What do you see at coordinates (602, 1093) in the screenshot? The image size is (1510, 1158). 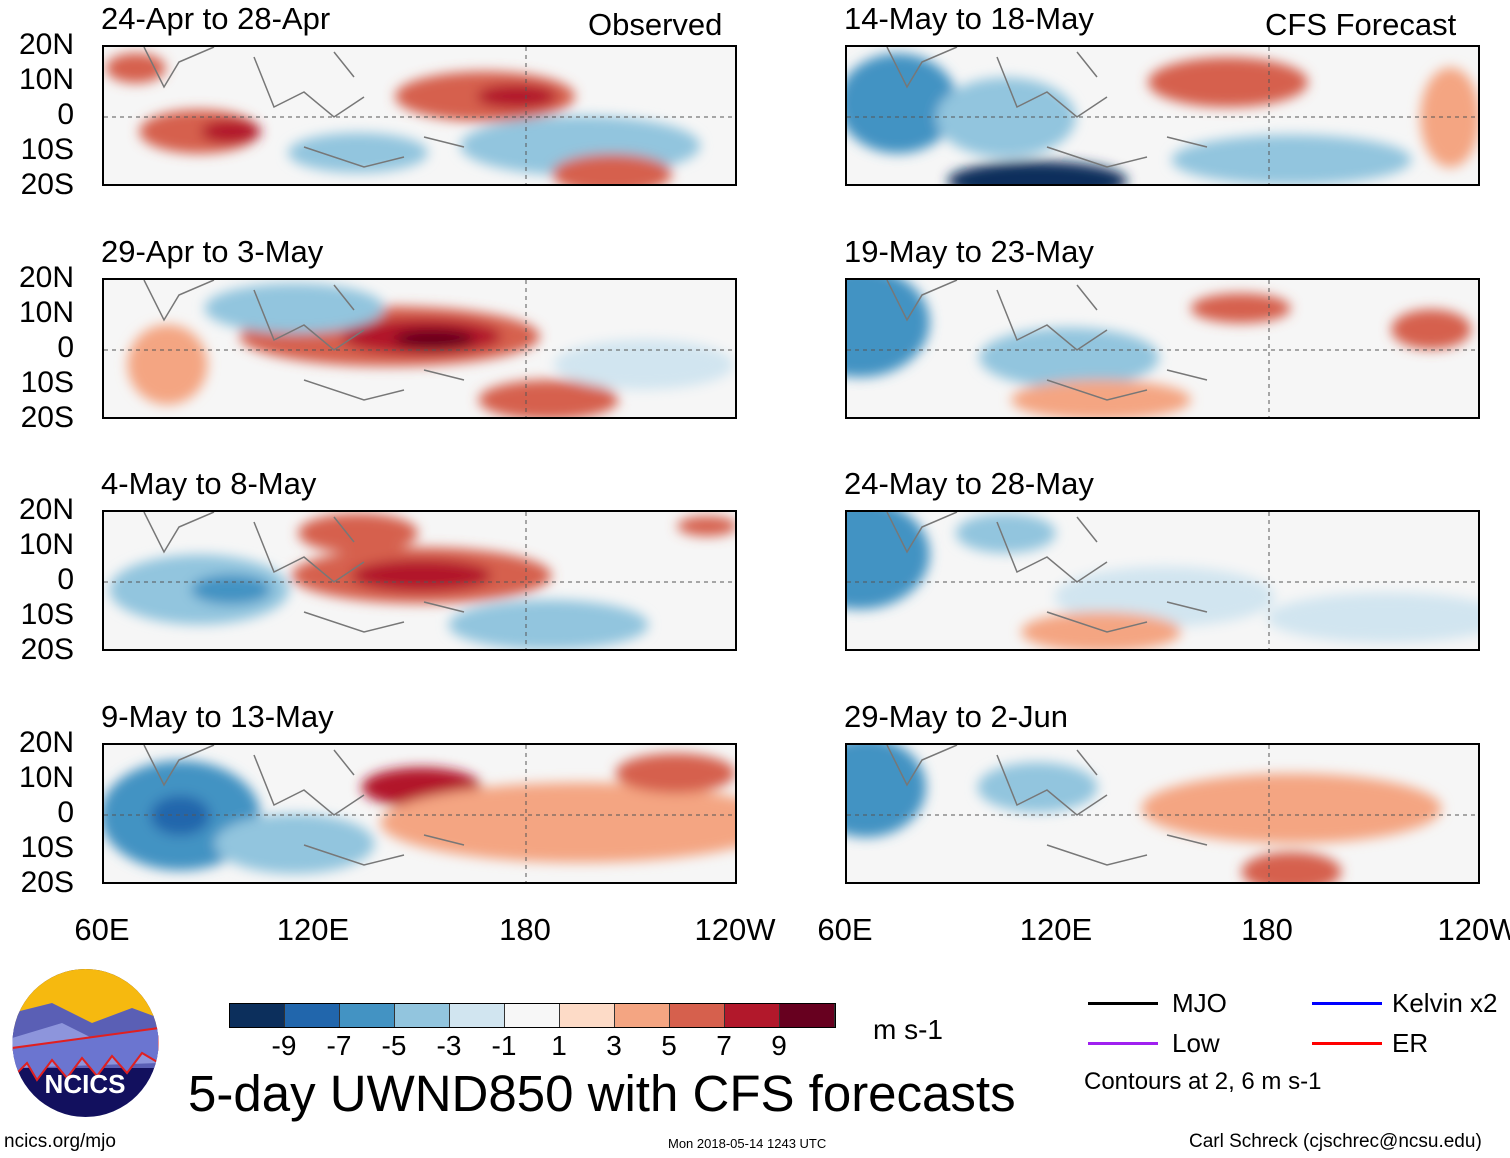 I see `chart-title: 5-day UWND850 with CFS forecasts` at bounding box center [602, 1093].